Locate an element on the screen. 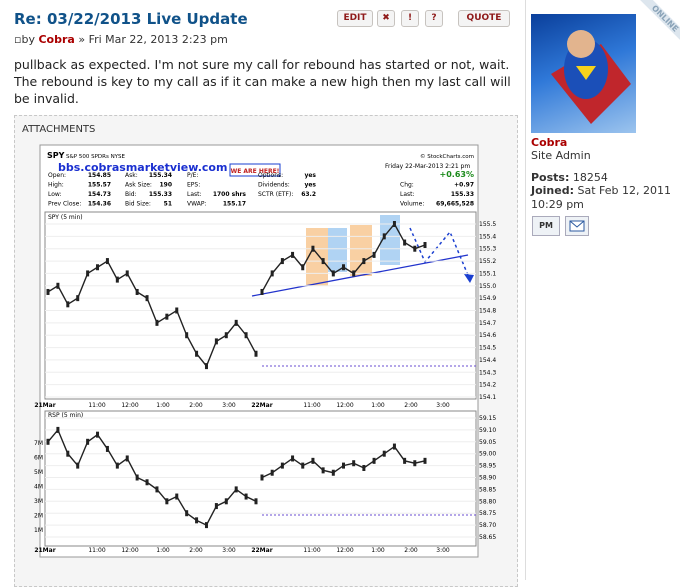 The width and height of the screenshot is (680, 587). y-tick-label: 155.2 is located at coordinates (487, 261).